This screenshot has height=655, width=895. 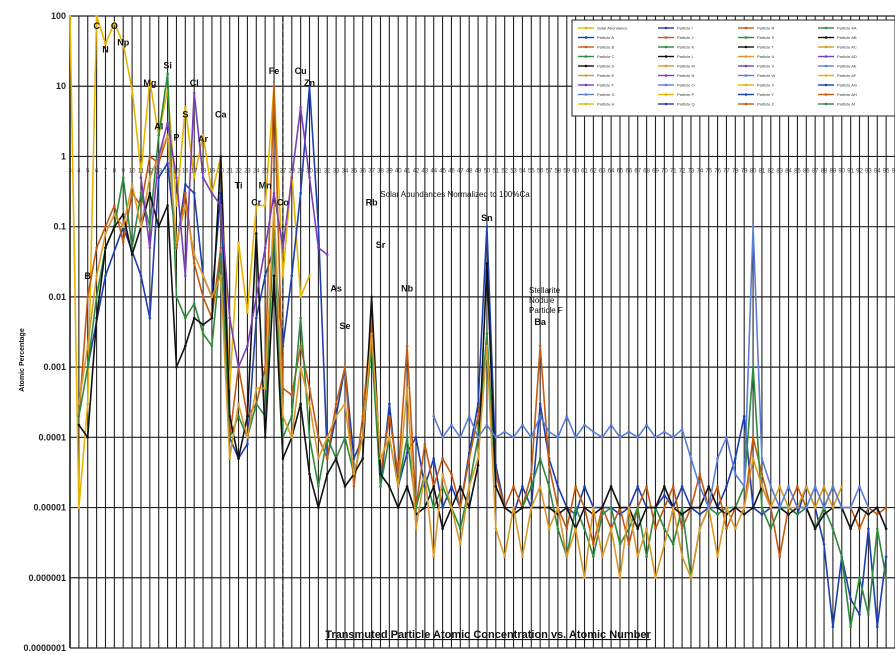 I want to click on x-tick-label: 78, so click(x=735, y=171).